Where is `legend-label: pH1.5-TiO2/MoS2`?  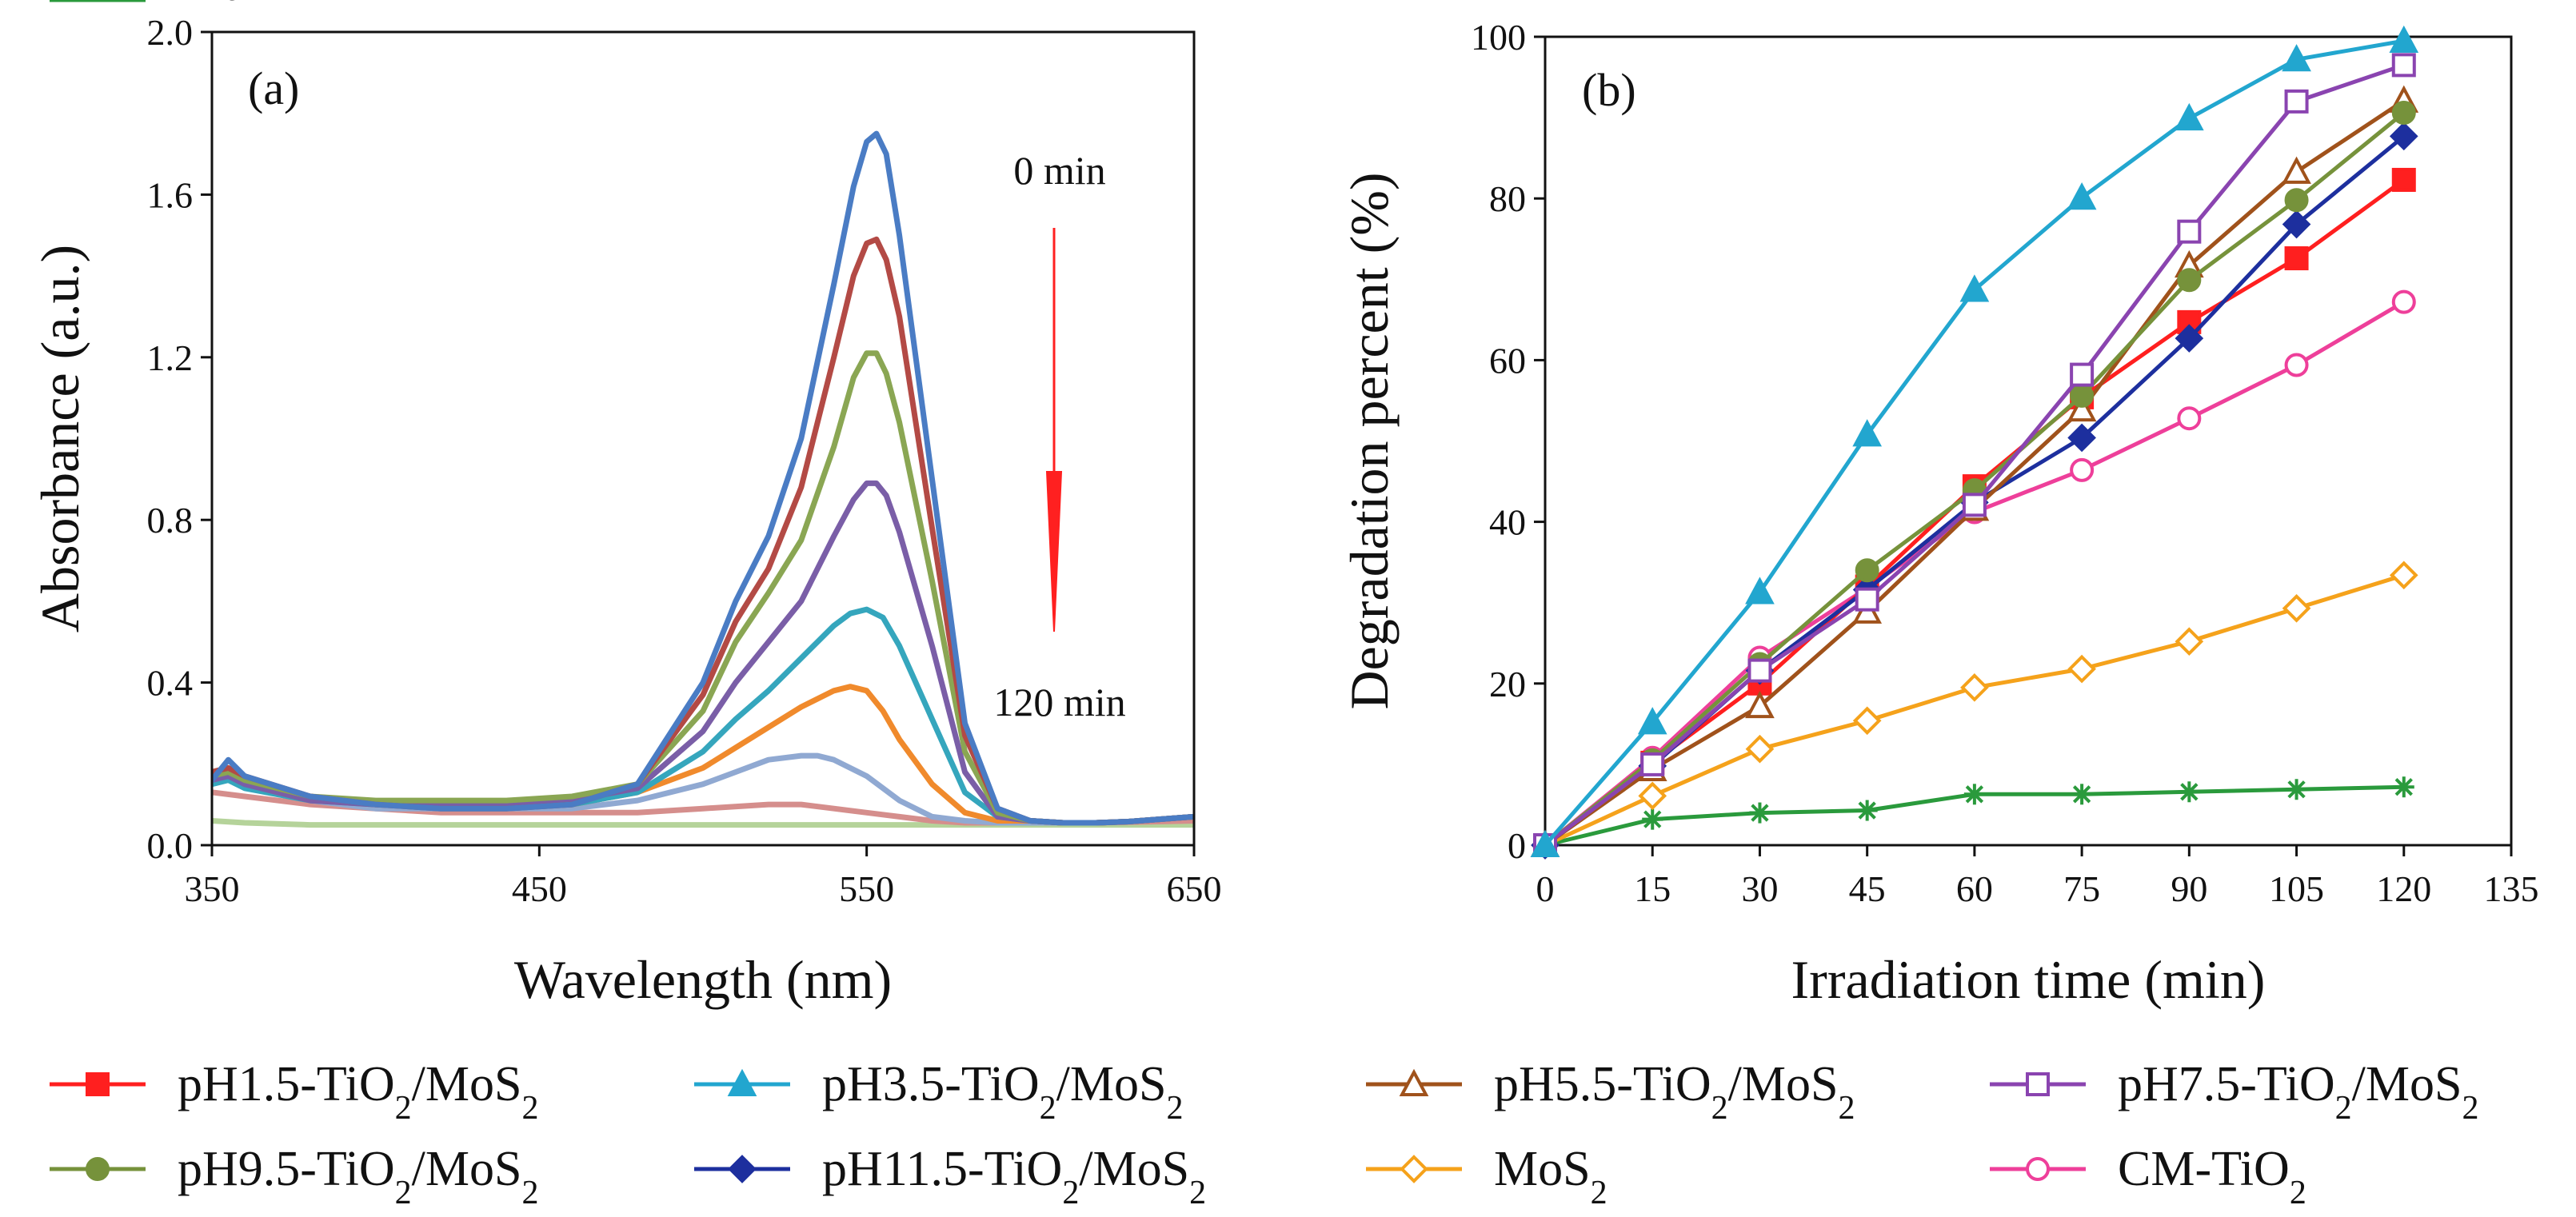
legend-label: pH1.5-TiO2/MoS2 is located at coordinates (358, 1092).